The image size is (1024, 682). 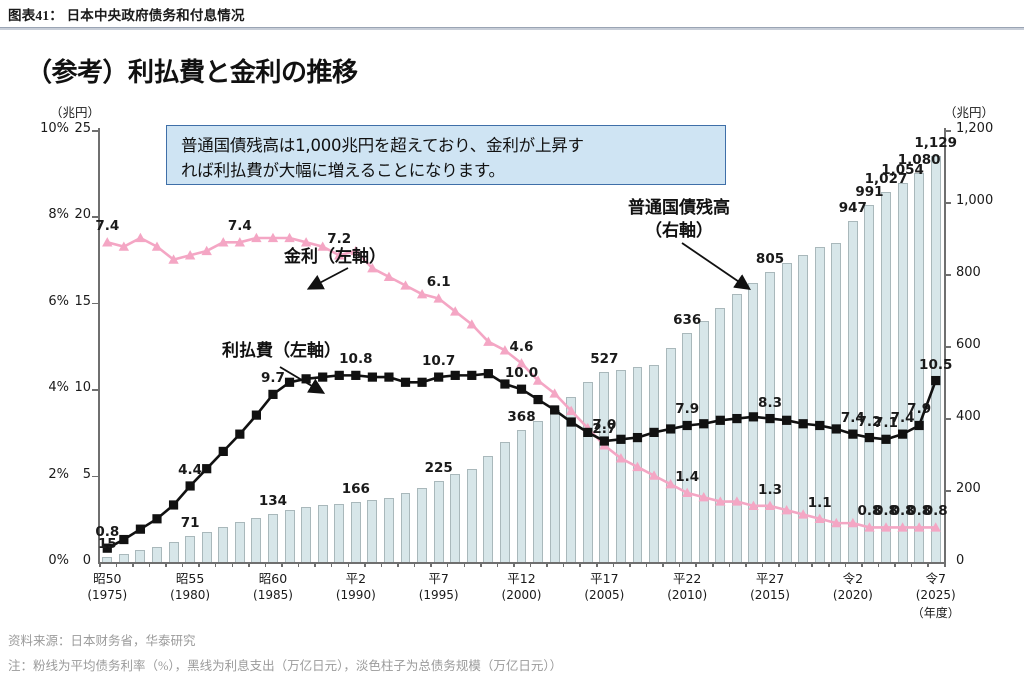 What do you see at coordinates (703, 441) in the screenshot?
I see `bar-2011` at bounding box center [703, 441].